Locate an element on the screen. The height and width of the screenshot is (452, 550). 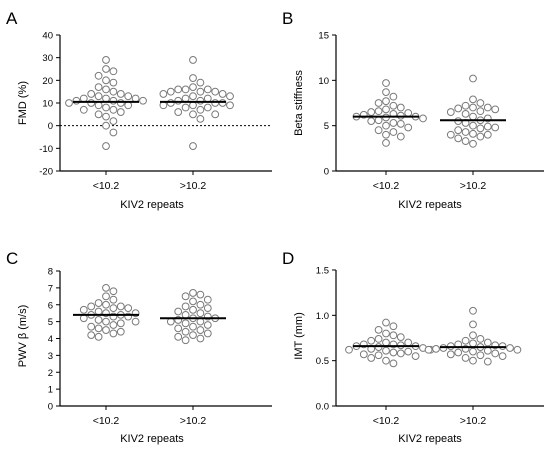
panel-c-y-tick-label: 7 is located at coordinates (50, 288).